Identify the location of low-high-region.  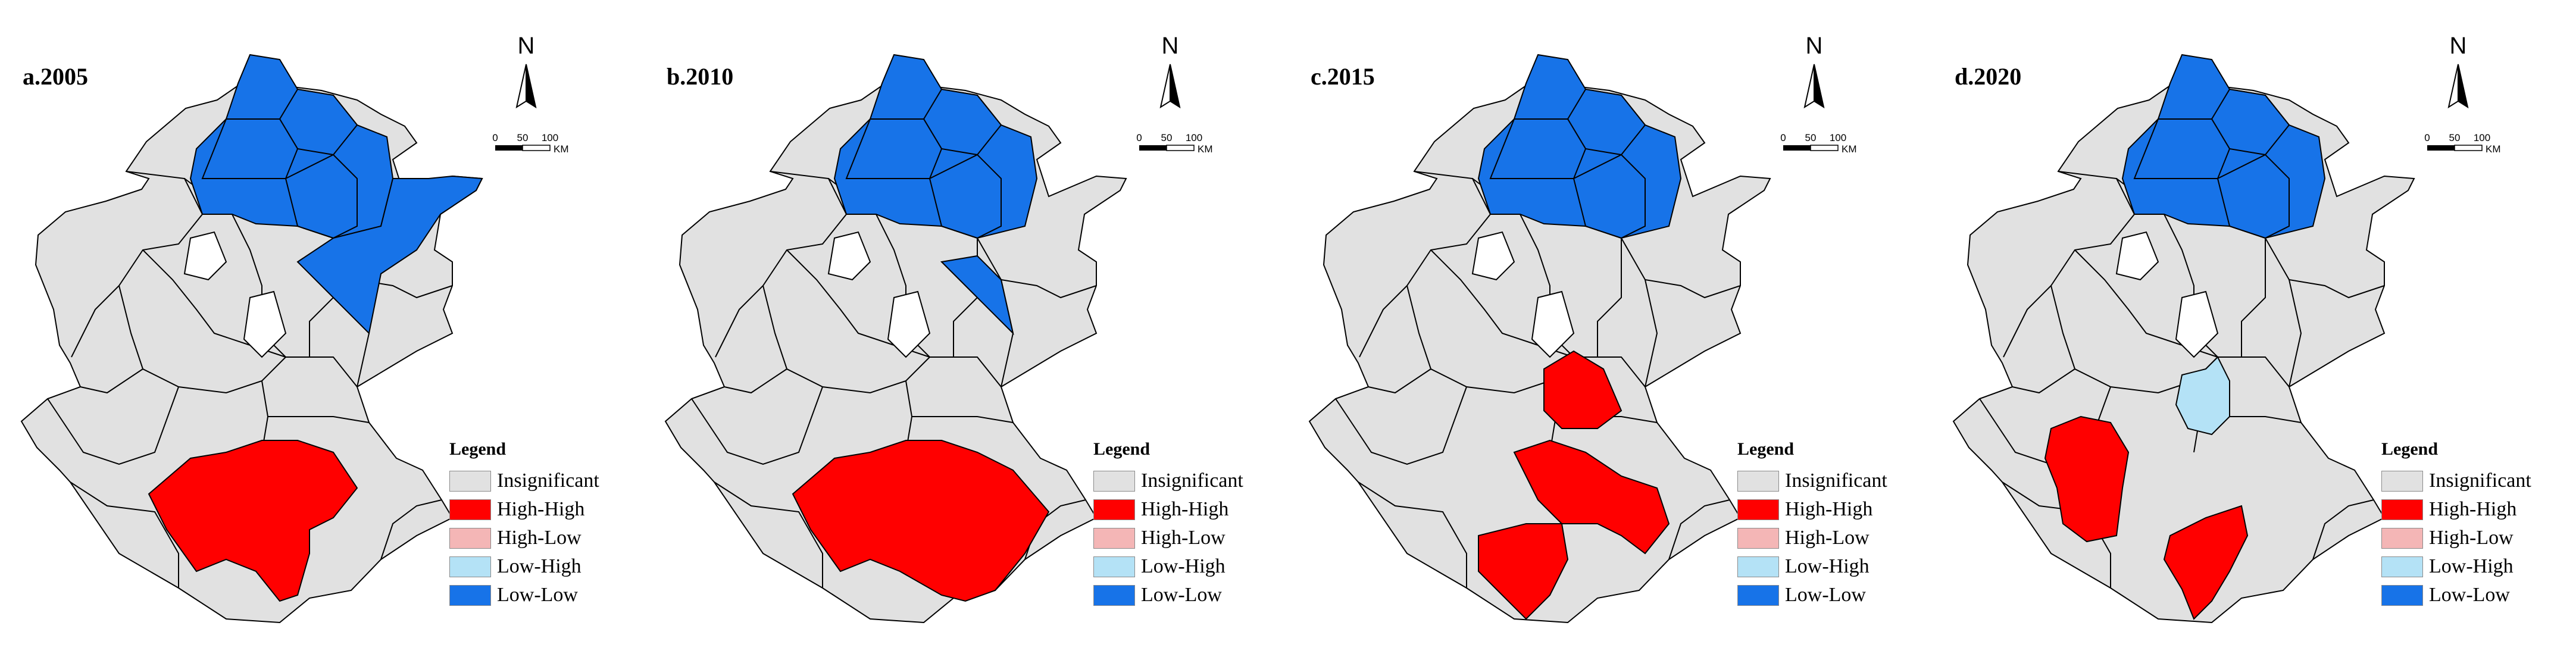
(2202, 396).